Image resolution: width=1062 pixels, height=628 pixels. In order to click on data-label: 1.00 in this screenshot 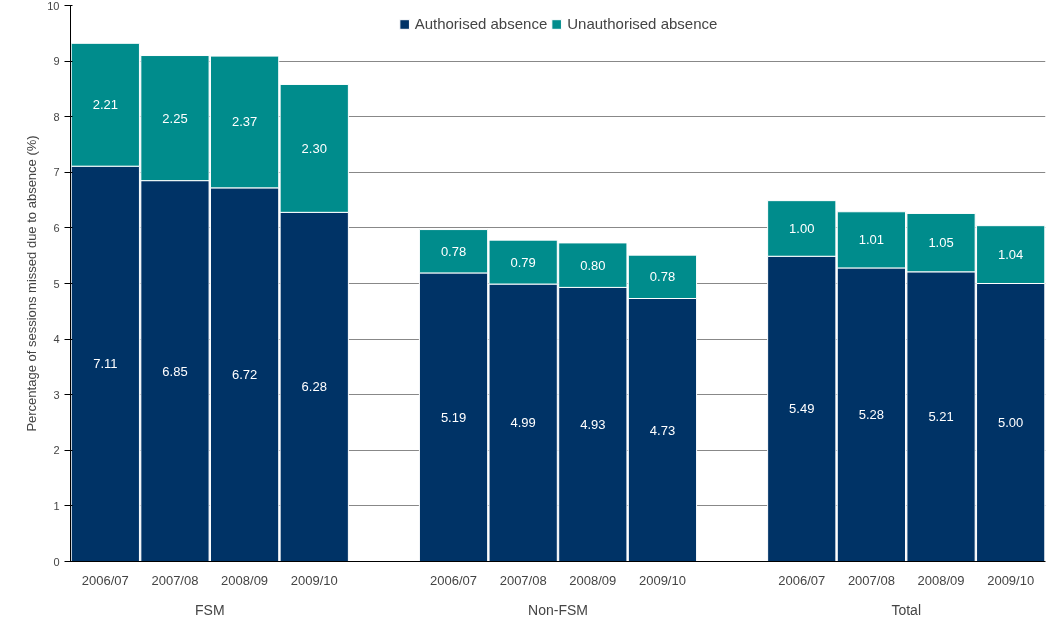, I will do `click(802, 228)`.